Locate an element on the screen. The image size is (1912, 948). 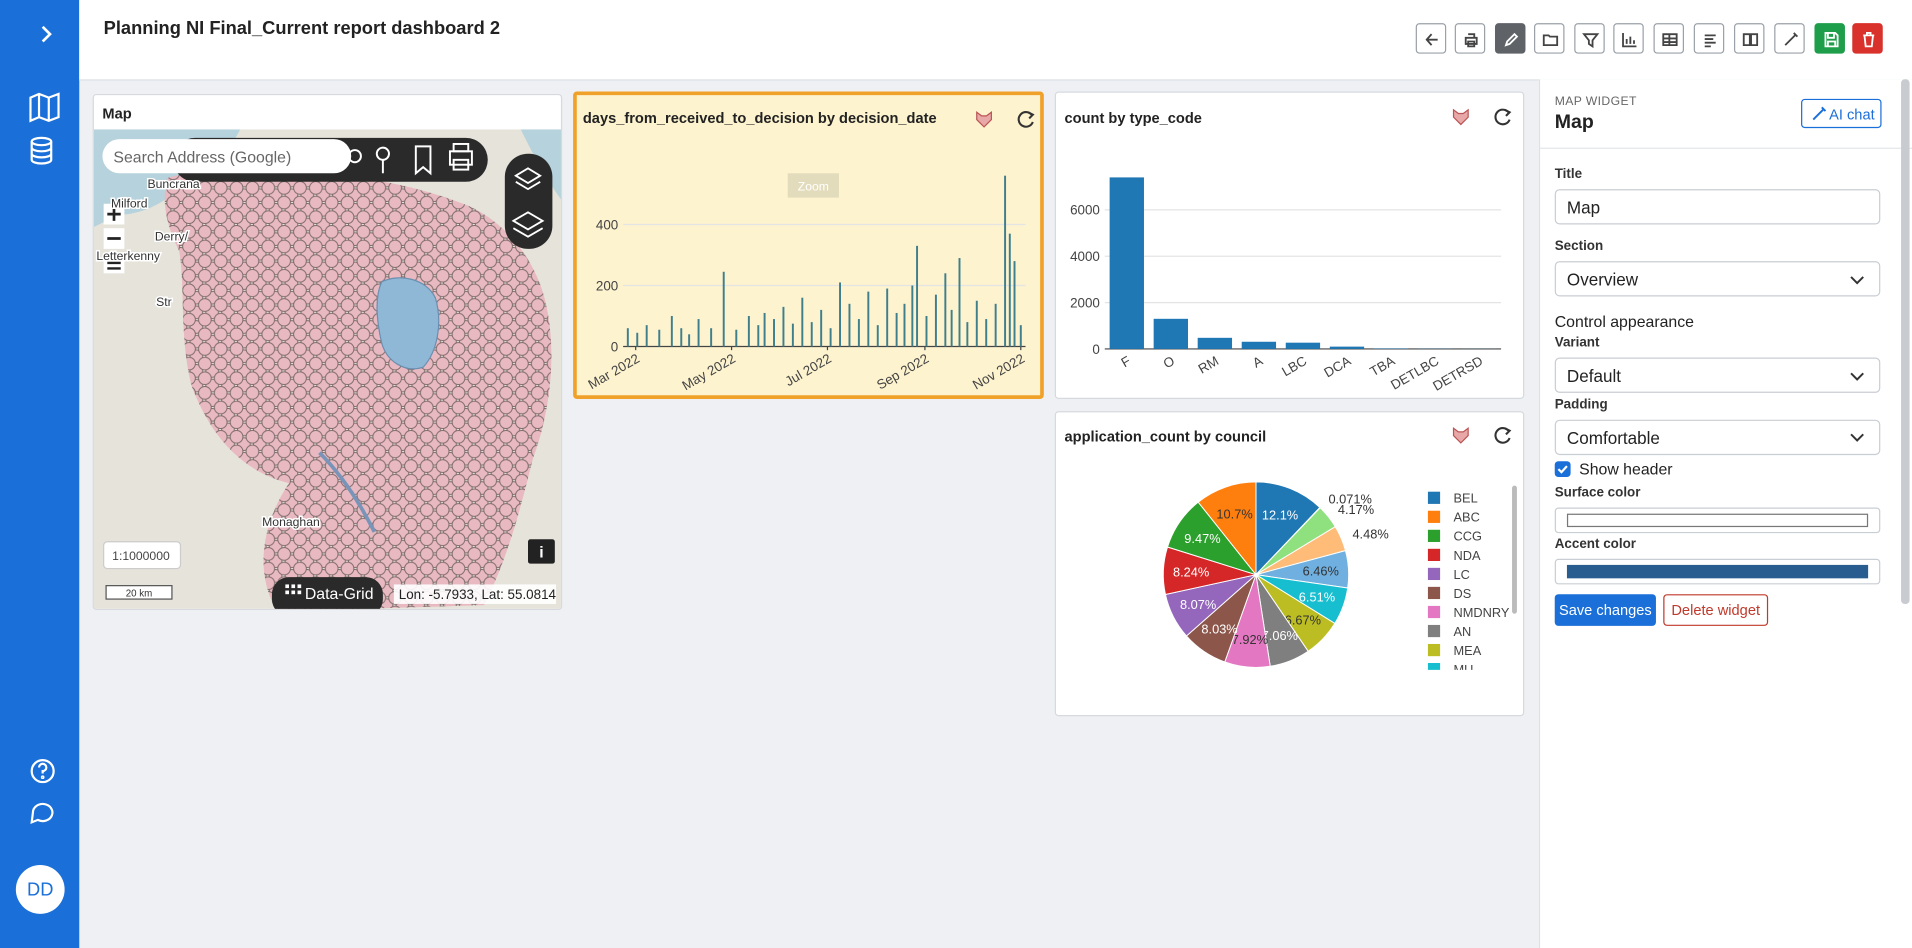
layer-control is located at coordinates (528, 201).